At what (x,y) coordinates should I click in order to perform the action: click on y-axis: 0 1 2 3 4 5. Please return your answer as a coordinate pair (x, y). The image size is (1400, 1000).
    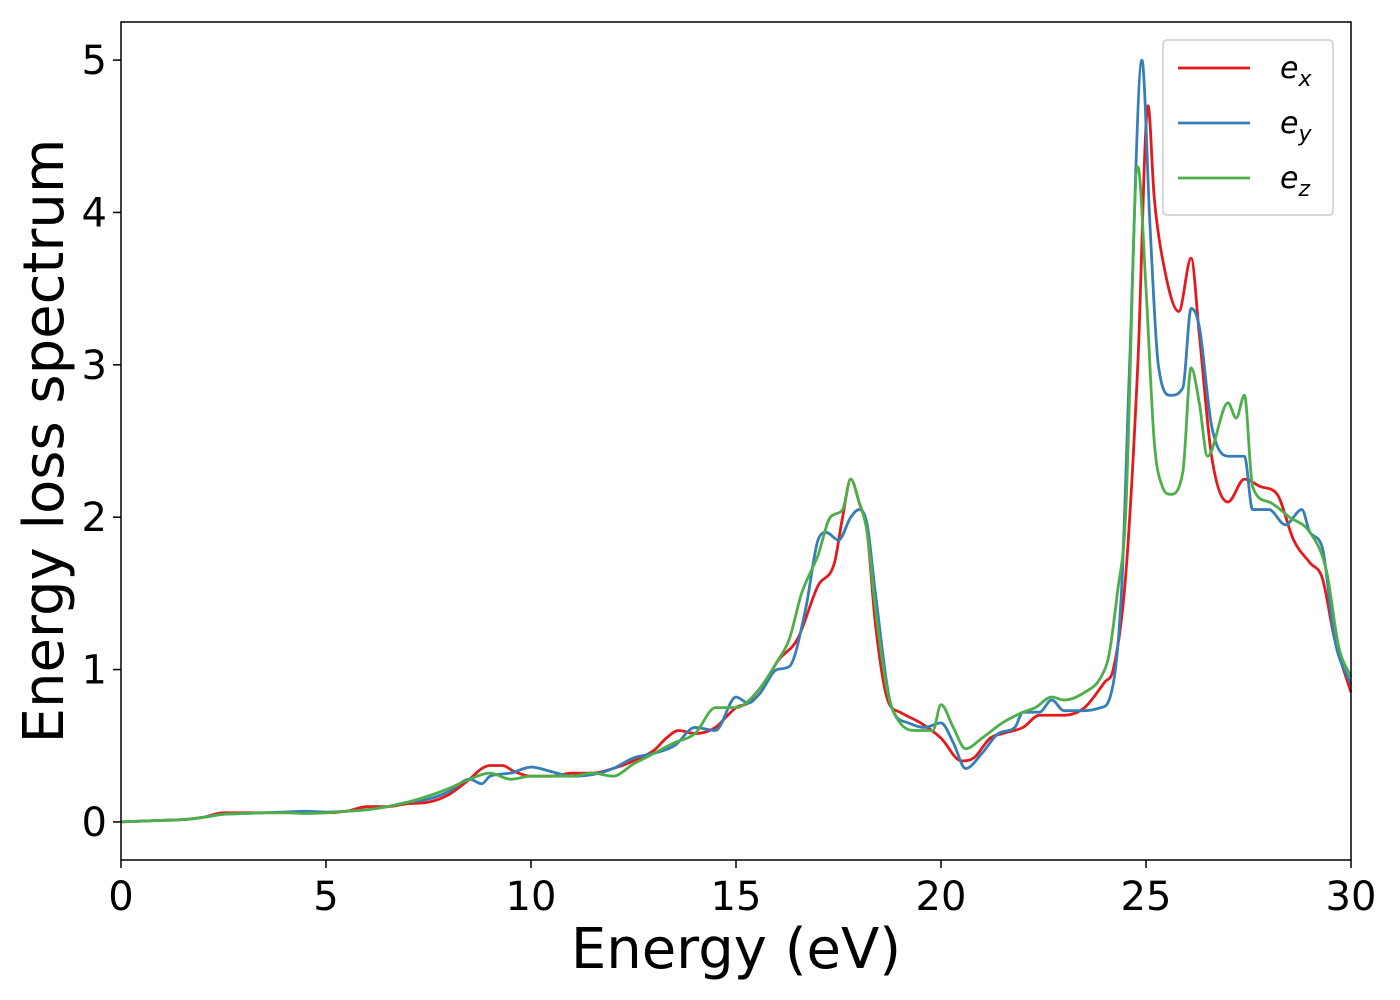
    Looking at the image, I should click on (101, 442).